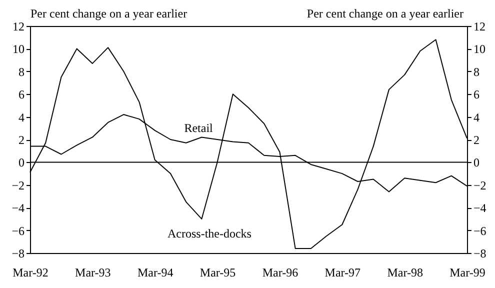 The width and height of the screenshot is (495, 288). What do you see at coordinates (342, 273) in the screenshot?
I see `x-tick-label: Mar-97` at bounding box center [342, 273].